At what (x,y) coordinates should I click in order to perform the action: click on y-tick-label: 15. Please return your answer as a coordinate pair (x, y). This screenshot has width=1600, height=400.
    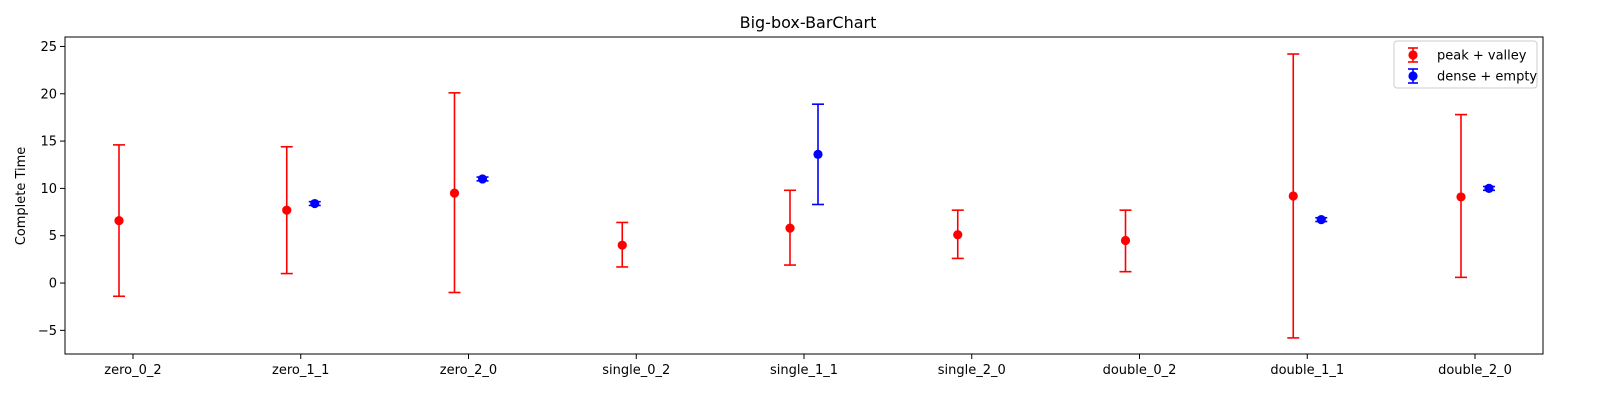
    Looking at the image, I should click on (48, 142).